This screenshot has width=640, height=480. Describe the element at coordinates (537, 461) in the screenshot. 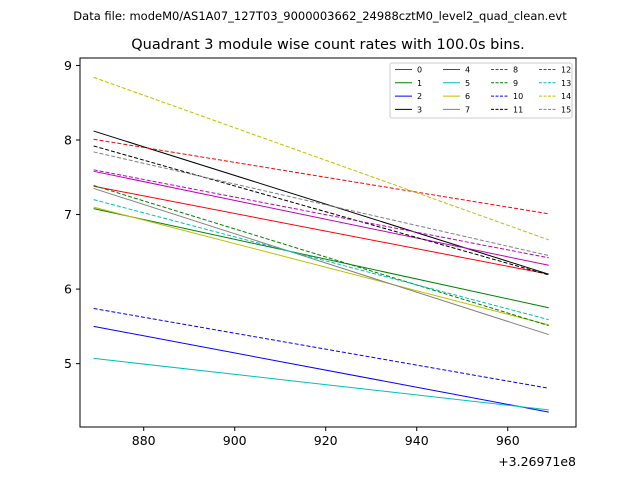

I see `x-offset-label: +3.26971e8` at that location.